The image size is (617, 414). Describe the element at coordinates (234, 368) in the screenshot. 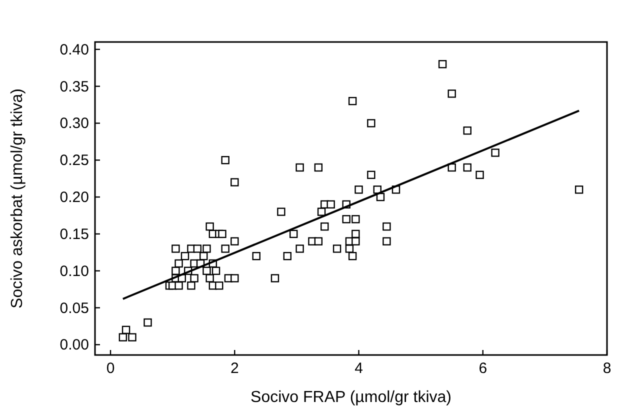

I see `x-tick-label: 2` at that location.